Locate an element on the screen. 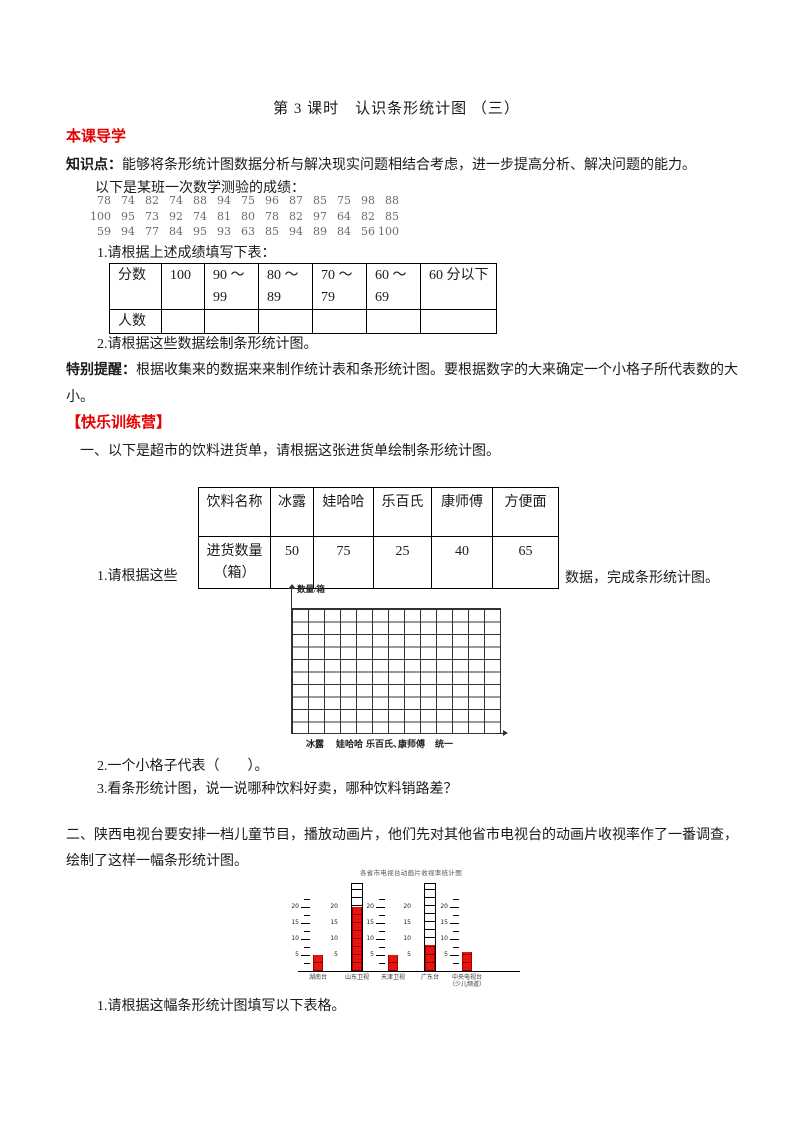  score-row: 100 95 73 92 74 81 80 78 82 97 64 82 85 is located at coordinates (243, 218).